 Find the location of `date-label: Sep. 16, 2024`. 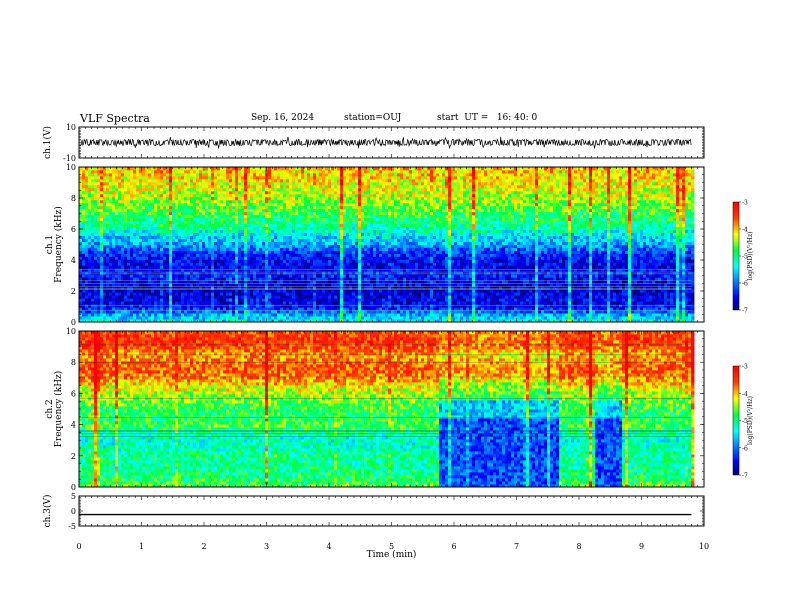

date-label: Sep. 16, 2024 is located at coordinates (282, 118).